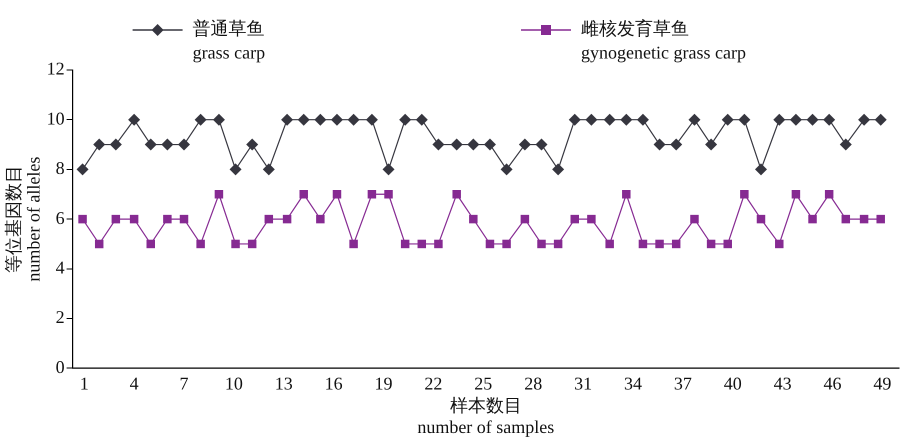 The height and width of the screenshot is (439, 919). I want to click on x-tick-label: 4, so click(134, 384).